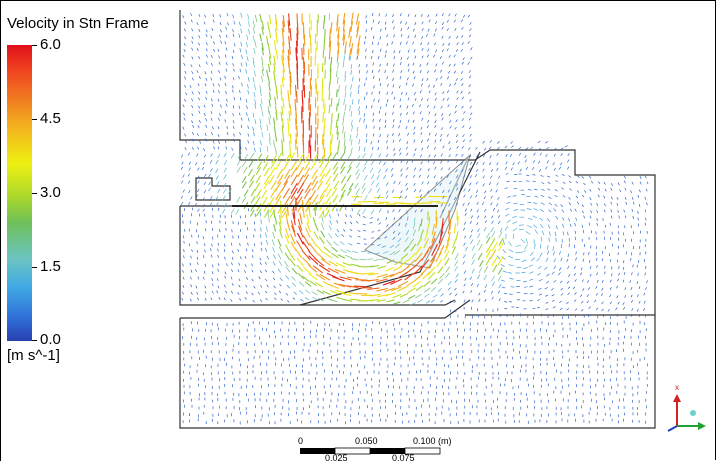 This screenshot has width=717, height=461. What do you see at coordinates (494, 261) in the screenshot?
I see `velocity-vector-1928` at bounding box center [494, 261].